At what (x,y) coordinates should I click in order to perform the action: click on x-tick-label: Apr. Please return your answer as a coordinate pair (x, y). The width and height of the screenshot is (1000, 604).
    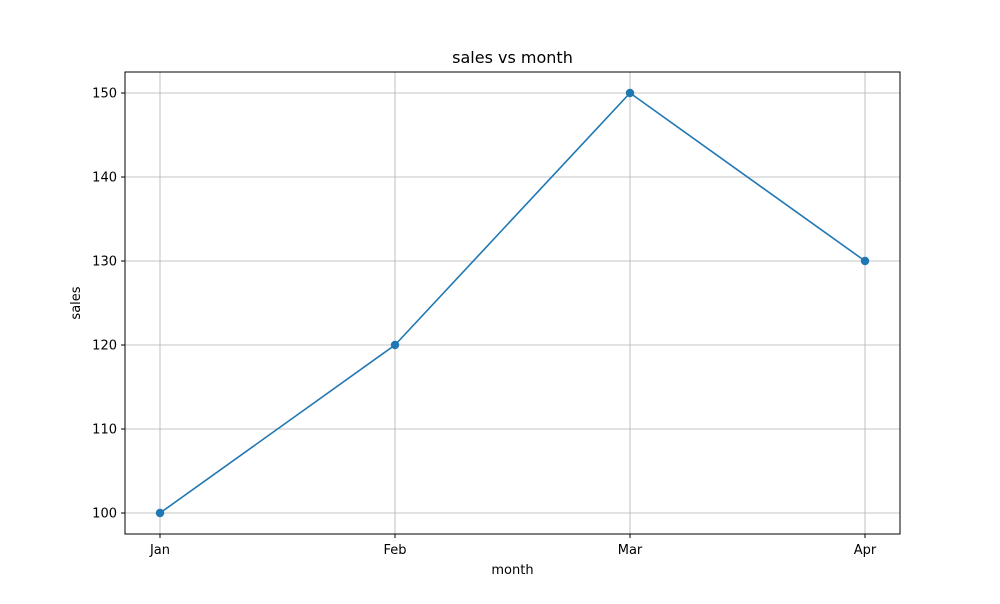
    Looking at the image, I should click on (865, 550).